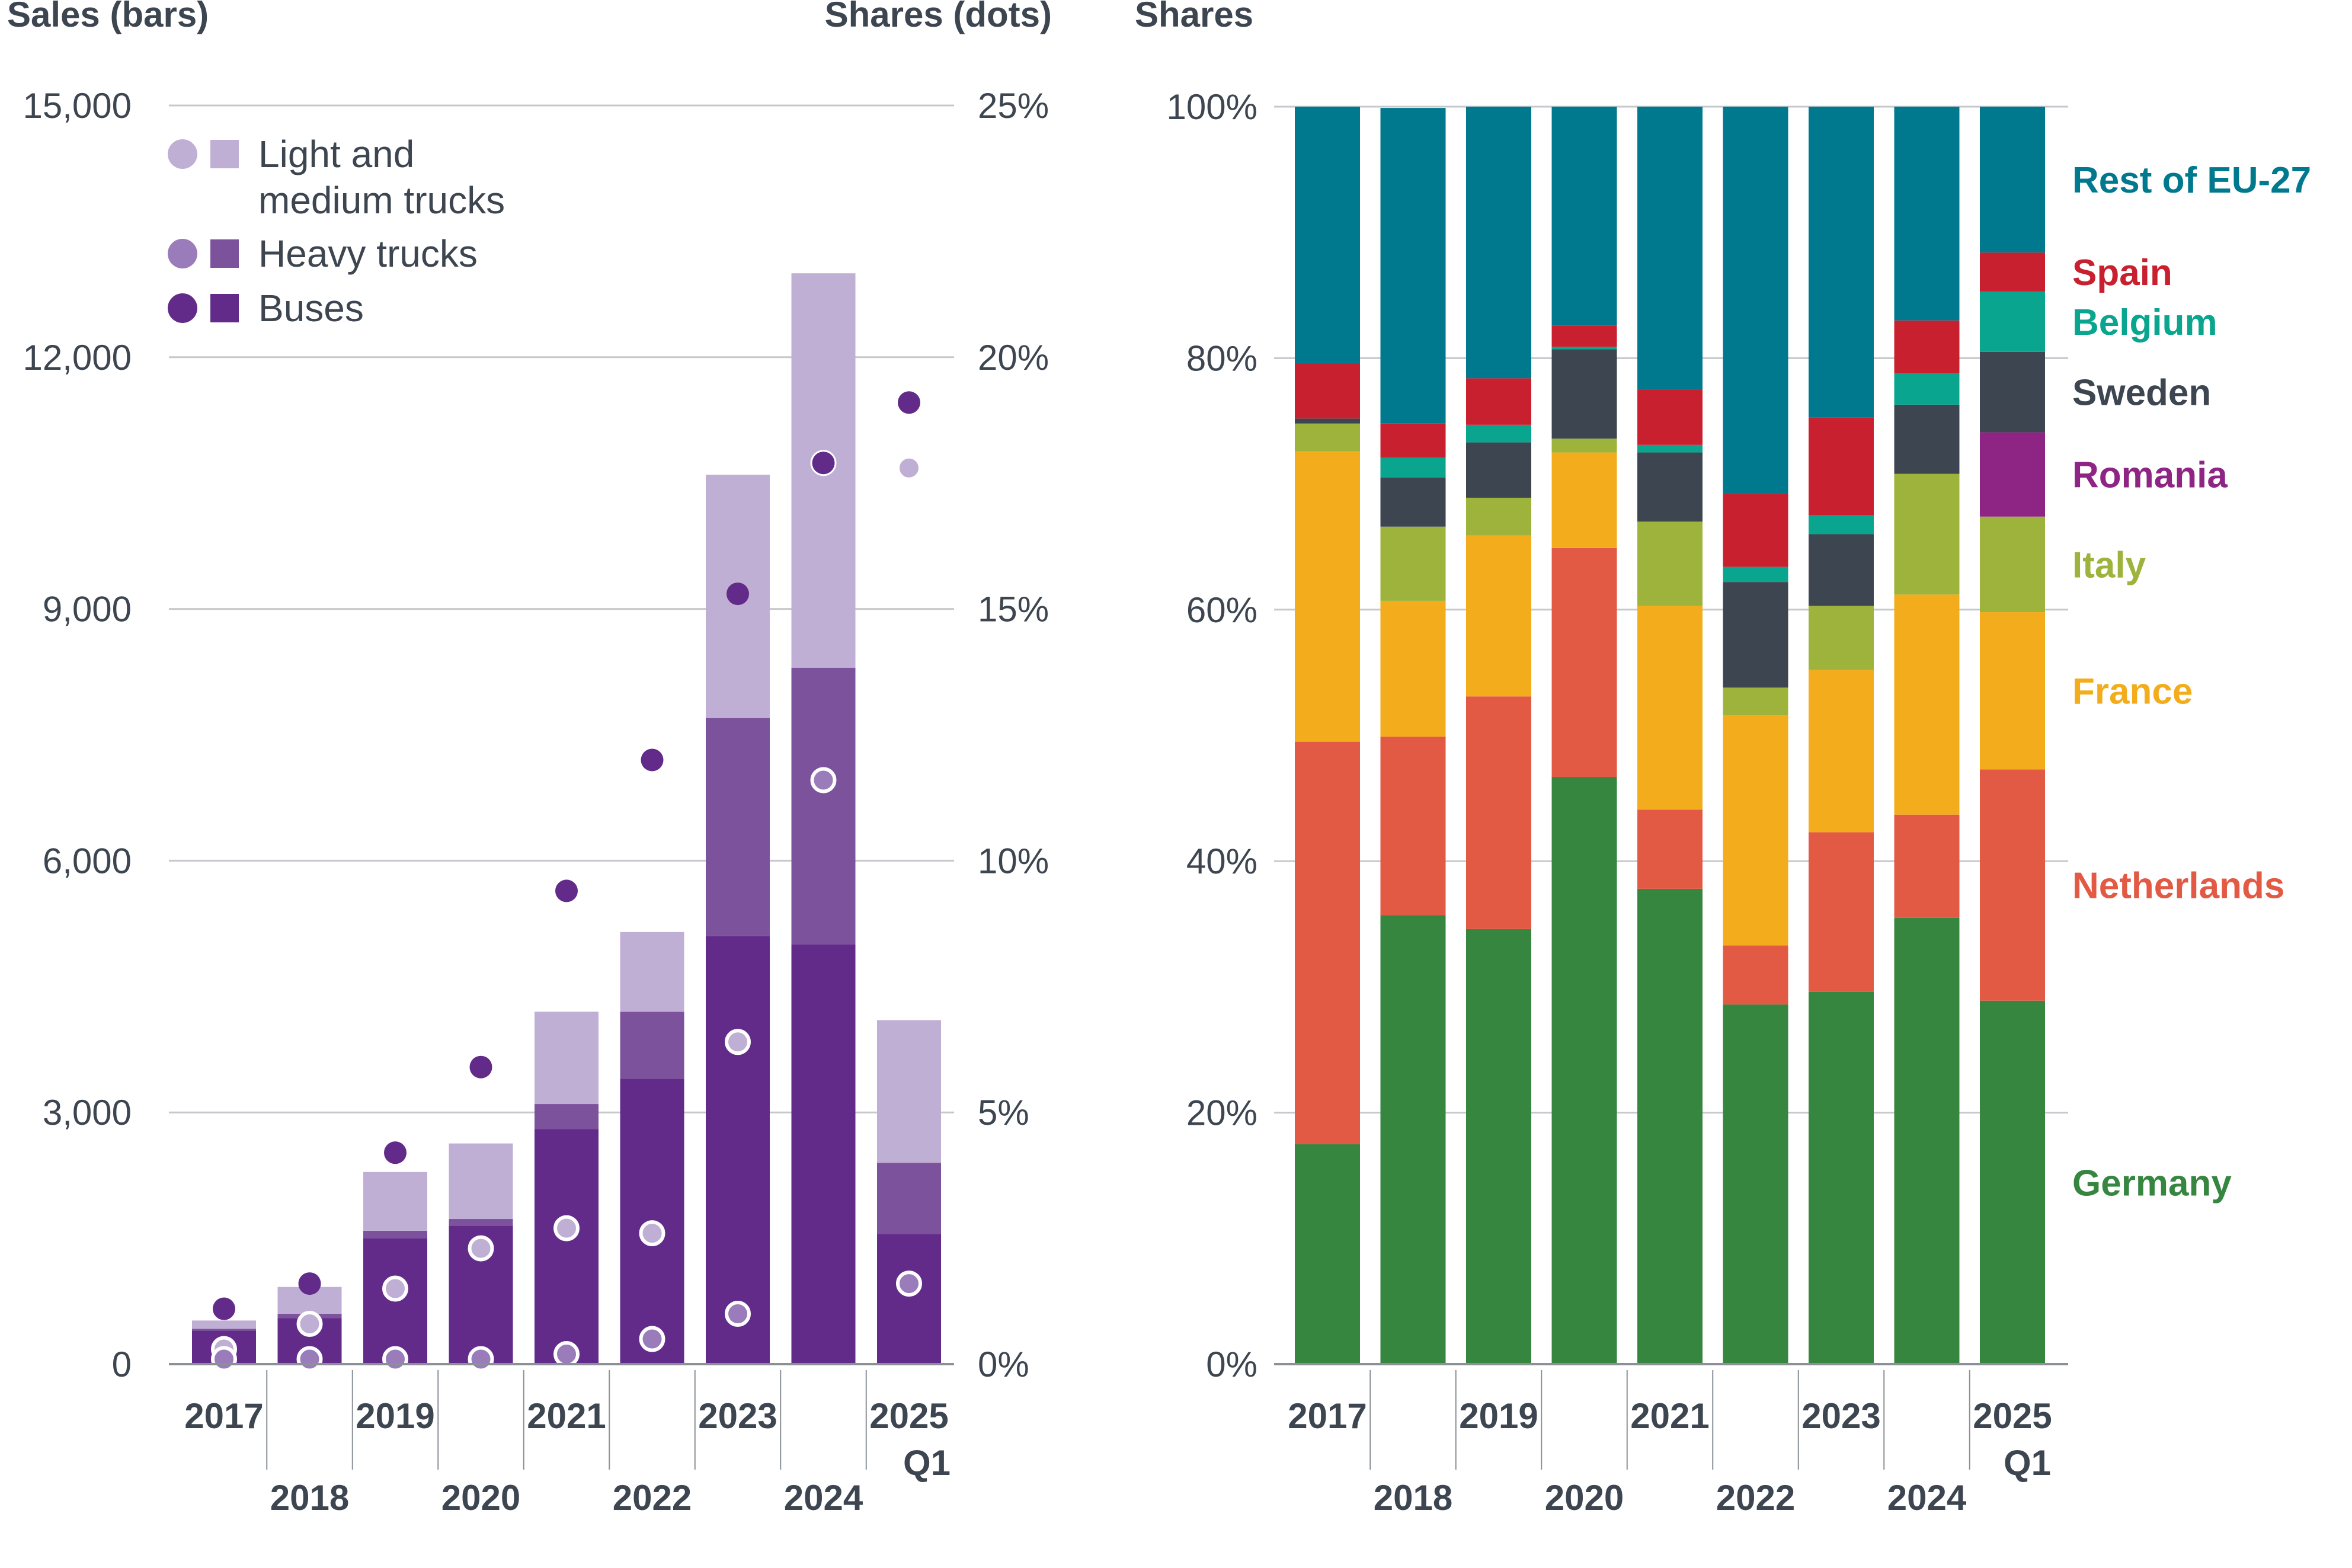 Image resolution: width=2352 pixels, height=1568 pixels. I want to click on share-bar-france-2020, so click(1584, 500).